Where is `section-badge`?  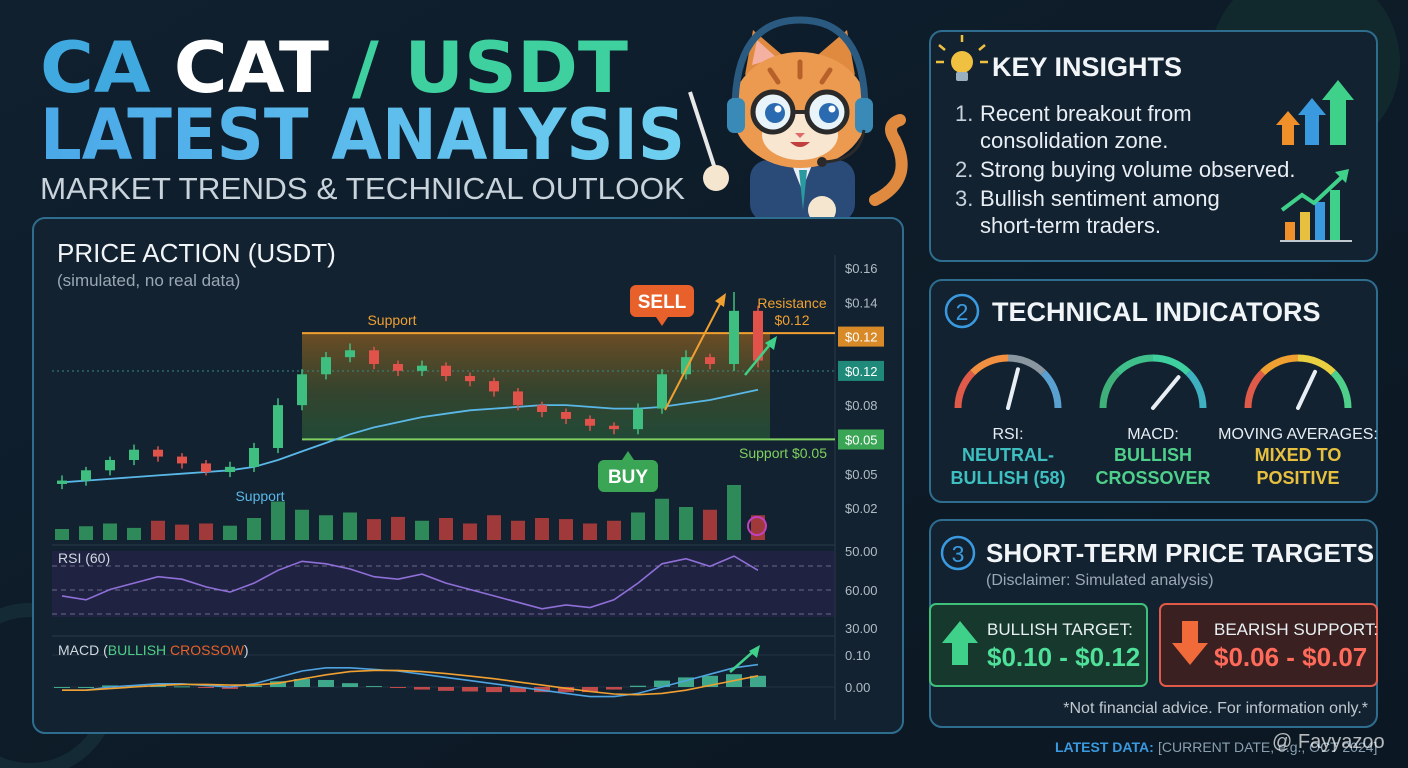
section-badge is located at coordinates (962, 311).